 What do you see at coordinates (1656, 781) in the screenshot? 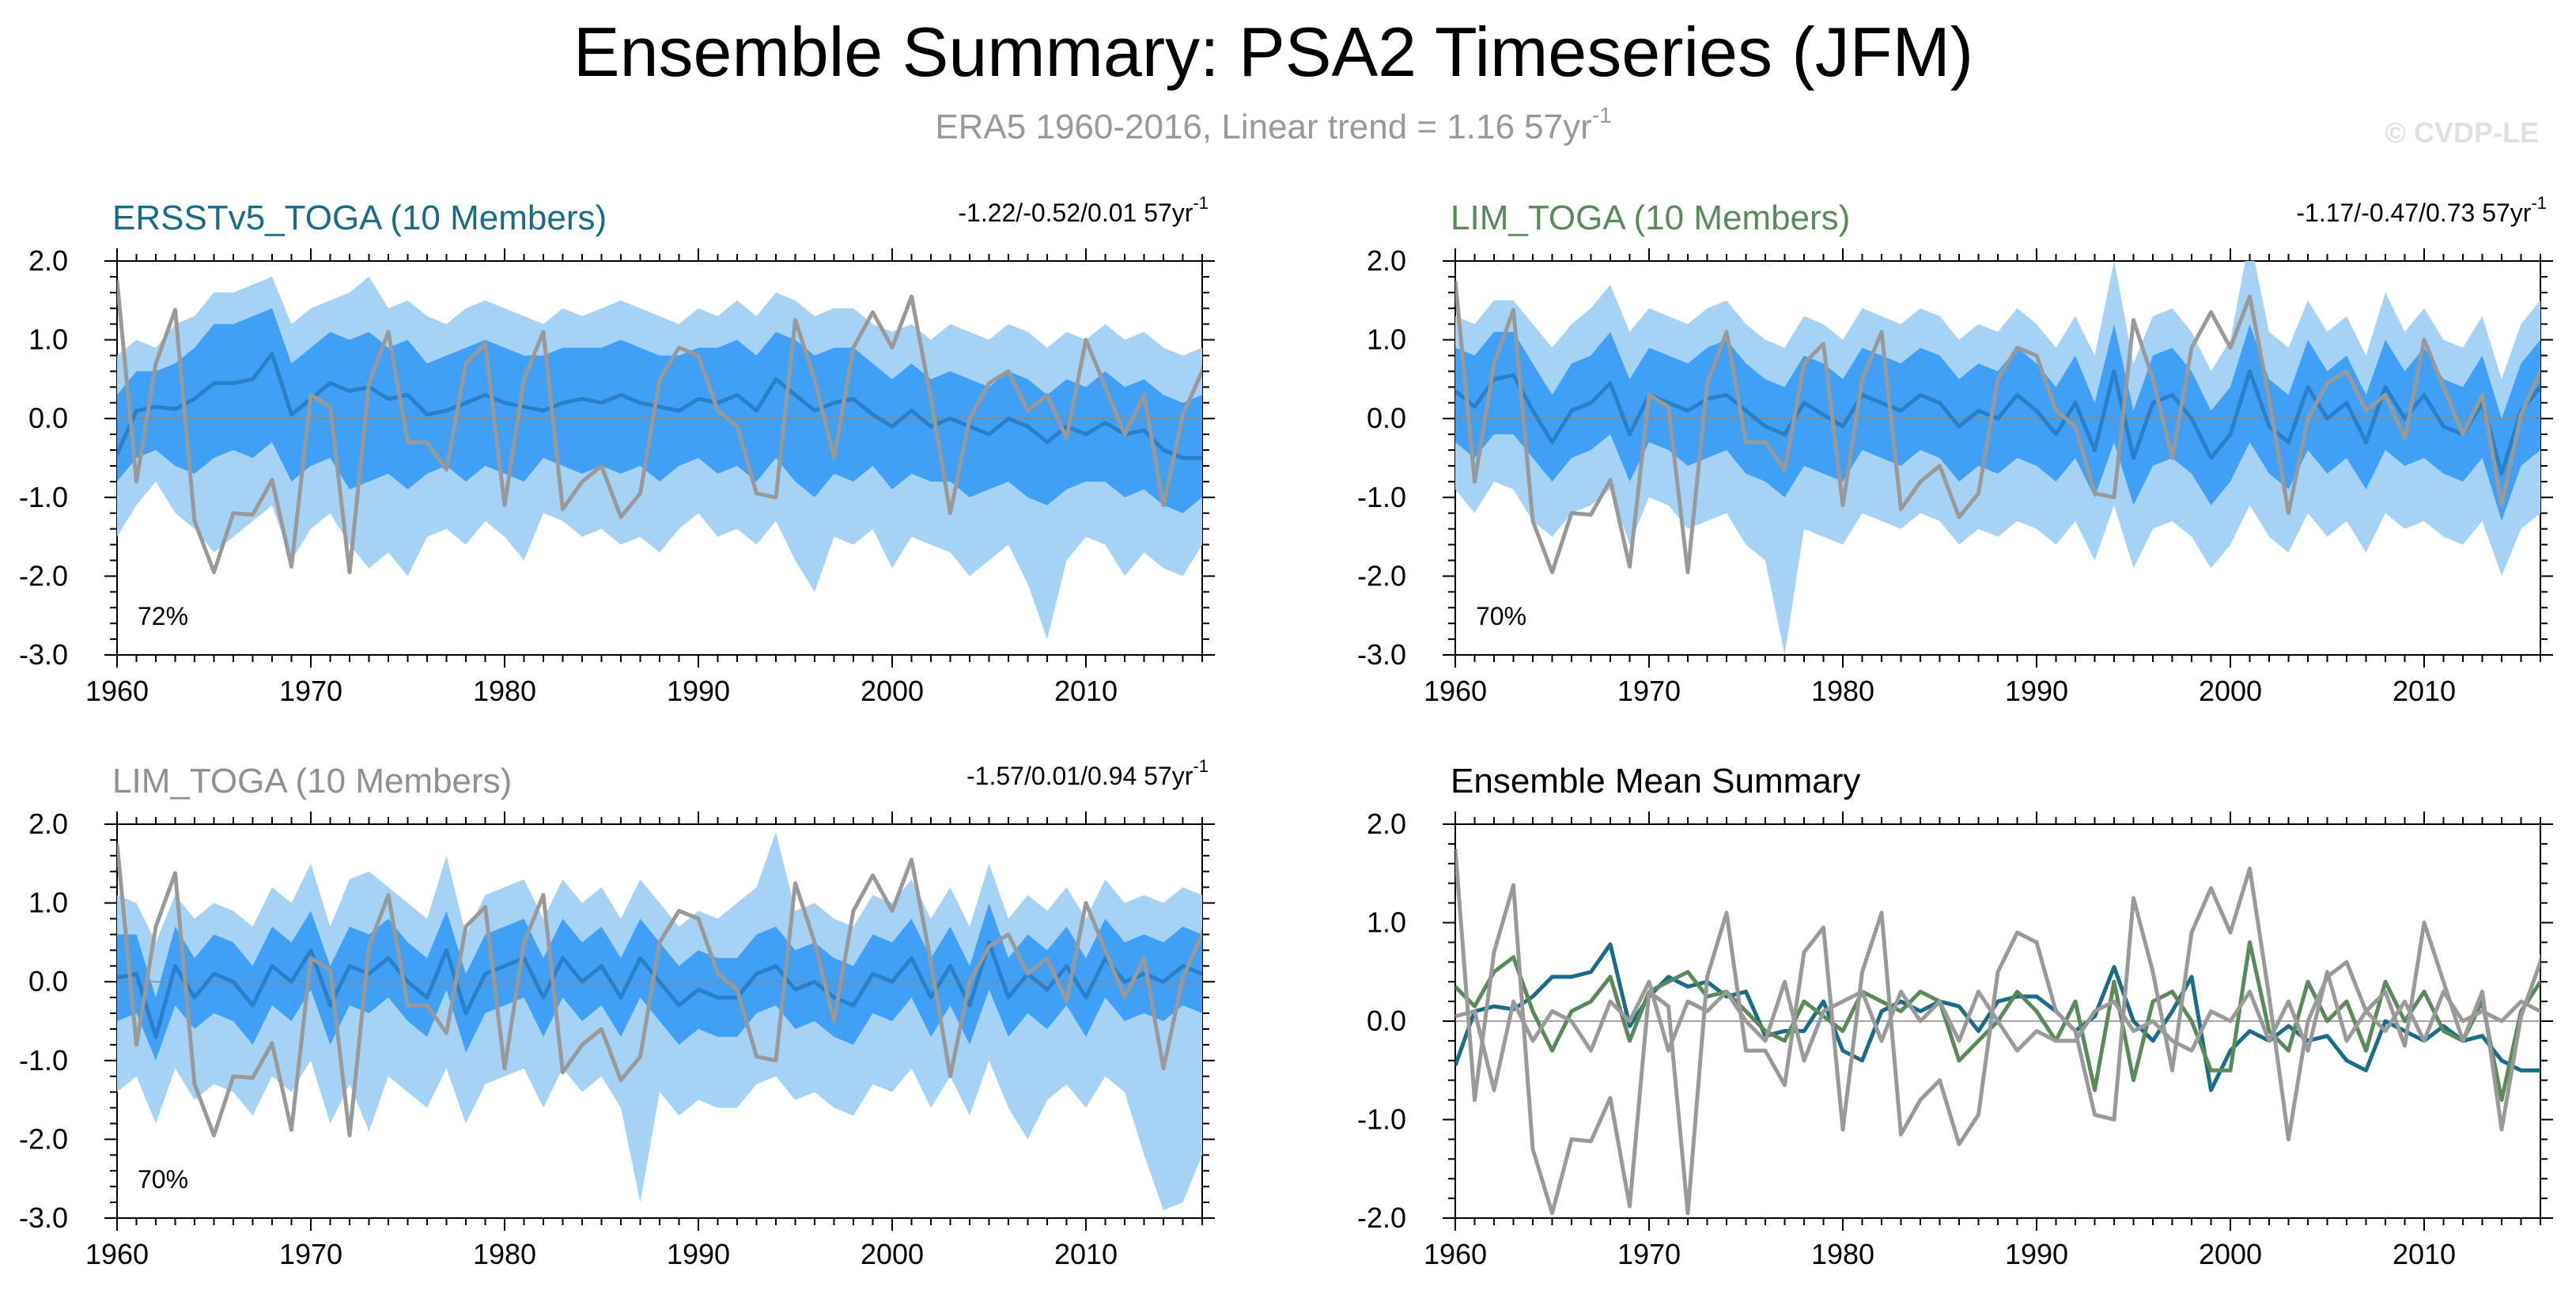
I see `panel-title: Ensemble Mean Summary` at bounding box center [1656, 781].